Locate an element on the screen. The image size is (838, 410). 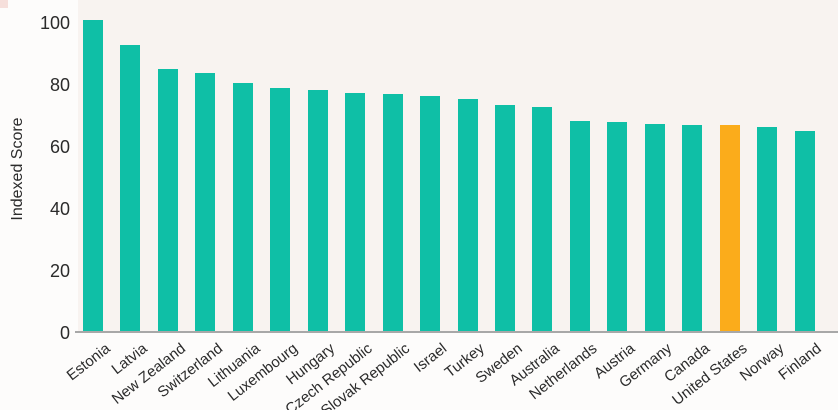
bar-new-zealand is located at coordinates (167, 201).